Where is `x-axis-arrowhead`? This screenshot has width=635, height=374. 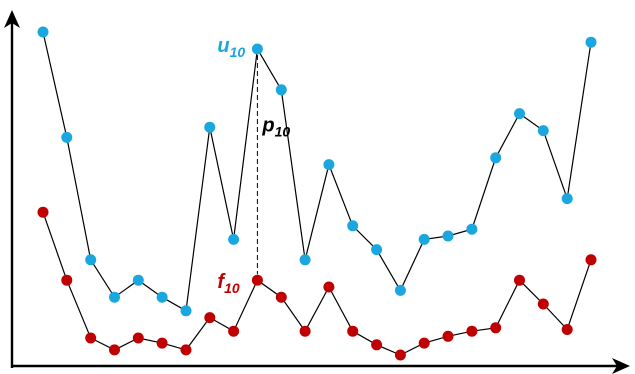 x-axis-arrowhead is located at coordinates (621, 366).